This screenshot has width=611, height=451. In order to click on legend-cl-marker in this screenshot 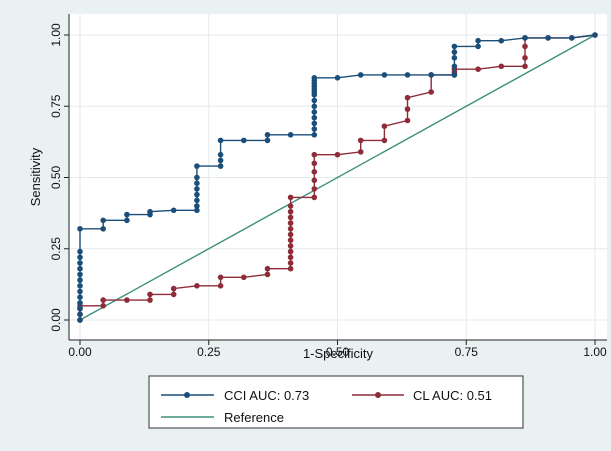, I will do `click(378, 395)`.